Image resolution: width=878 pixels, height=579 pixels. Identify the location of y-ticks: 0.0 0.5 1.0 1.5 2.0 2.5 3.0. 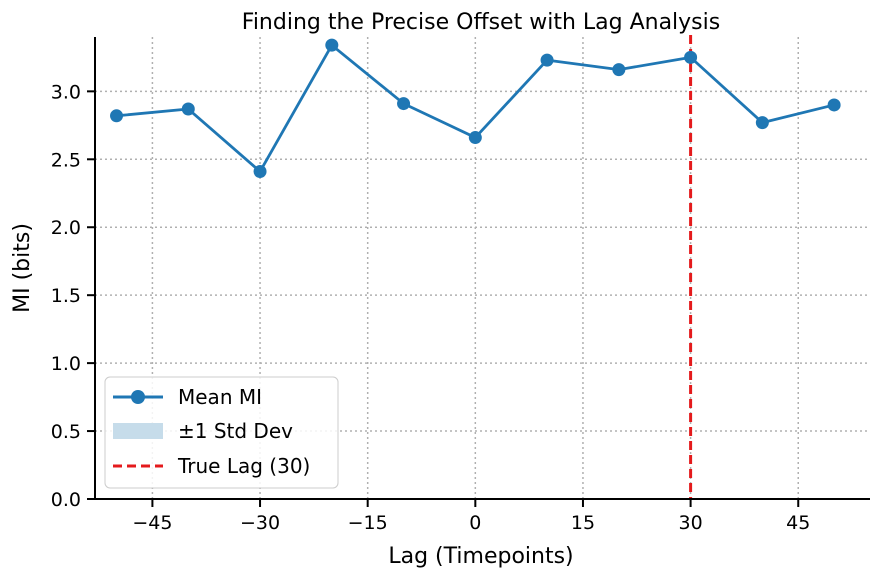
(73, 296).